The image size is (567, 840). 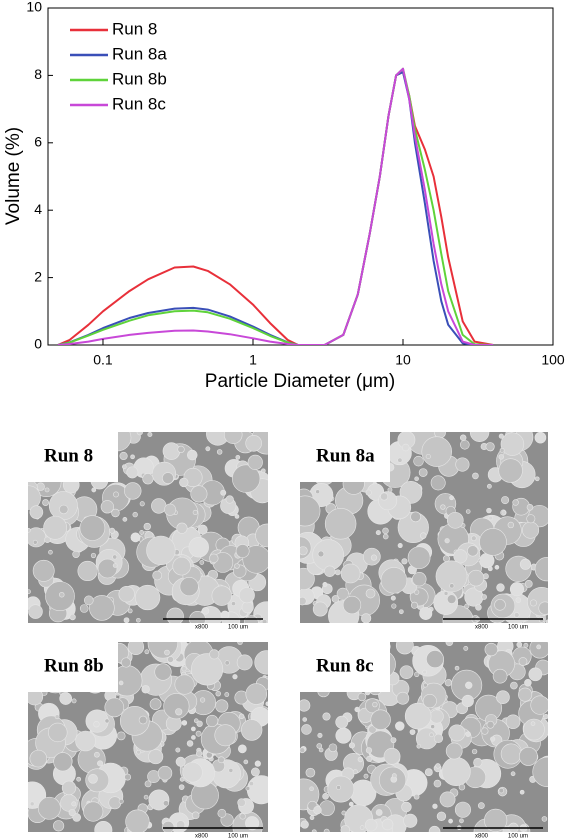 I want to click on scale-label: 100 um, so click(x=238, y=837).